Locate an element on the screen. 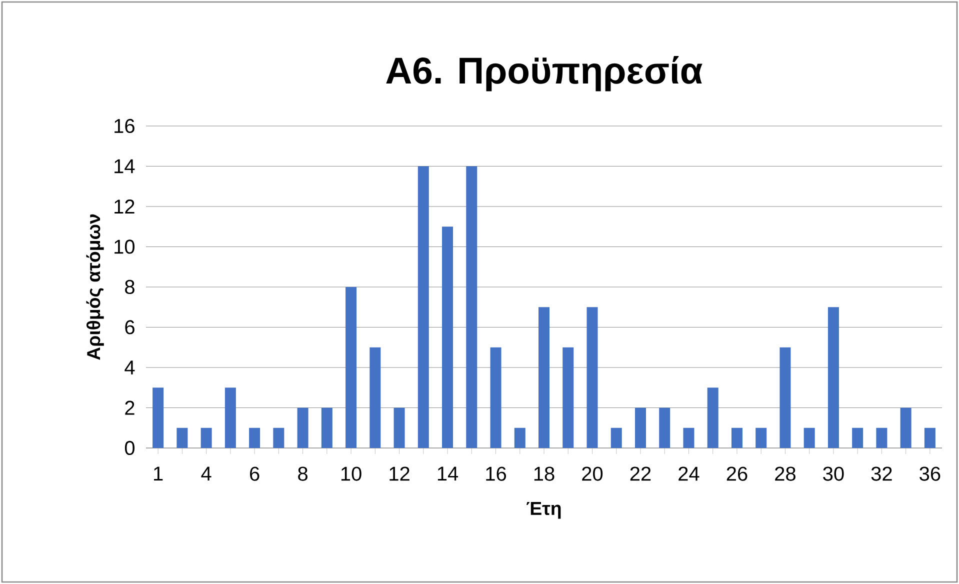 The image size is (959, 584). y-tick-label: 14 is located at coordinates (124, 166).